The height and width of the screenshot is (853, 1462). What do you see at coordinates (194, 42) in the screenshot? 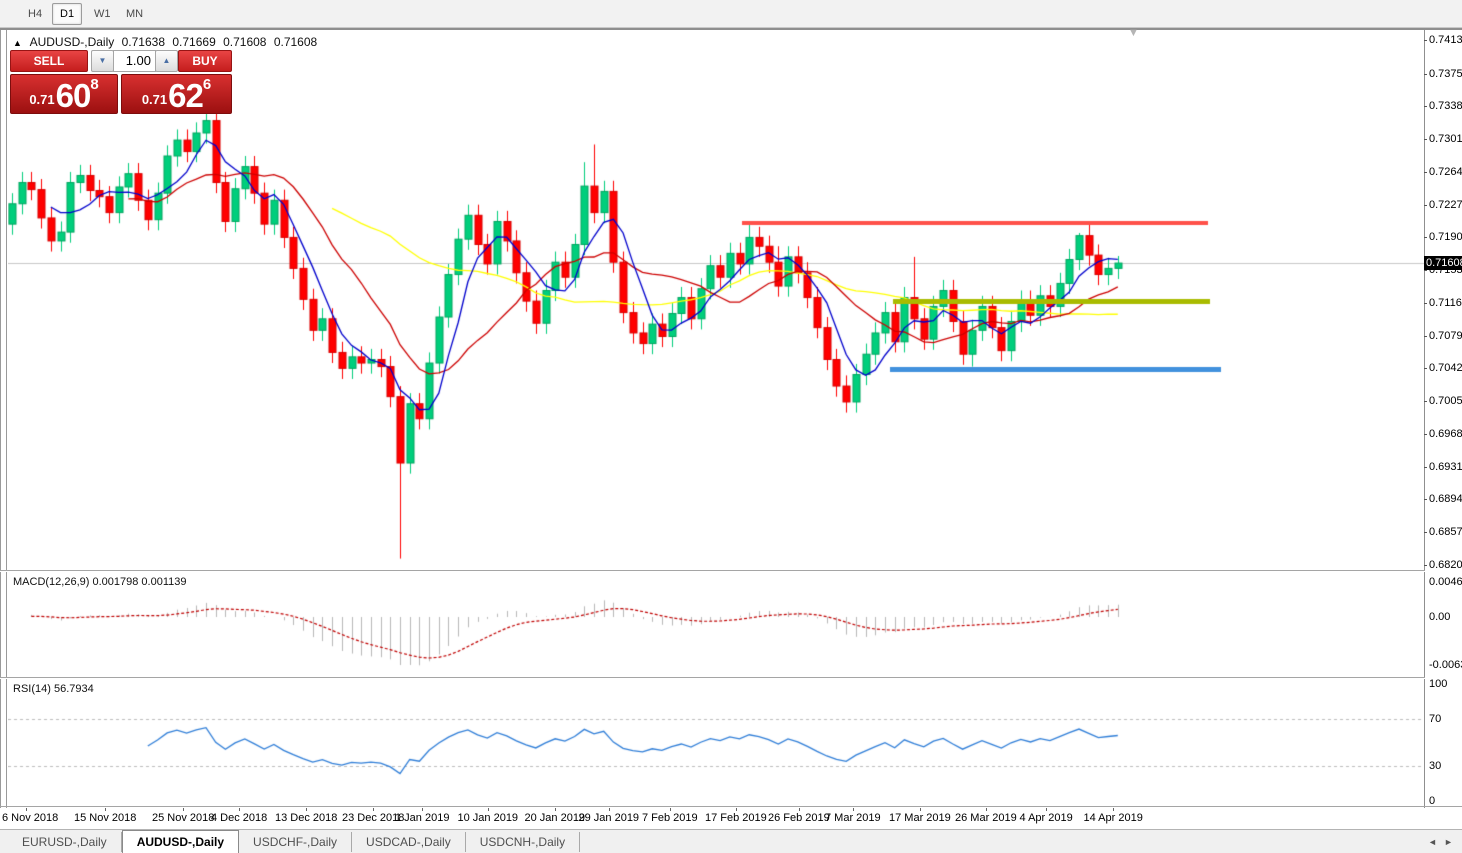
I see `ohlc-high: 0.71669` at bounding box center [194, 42].